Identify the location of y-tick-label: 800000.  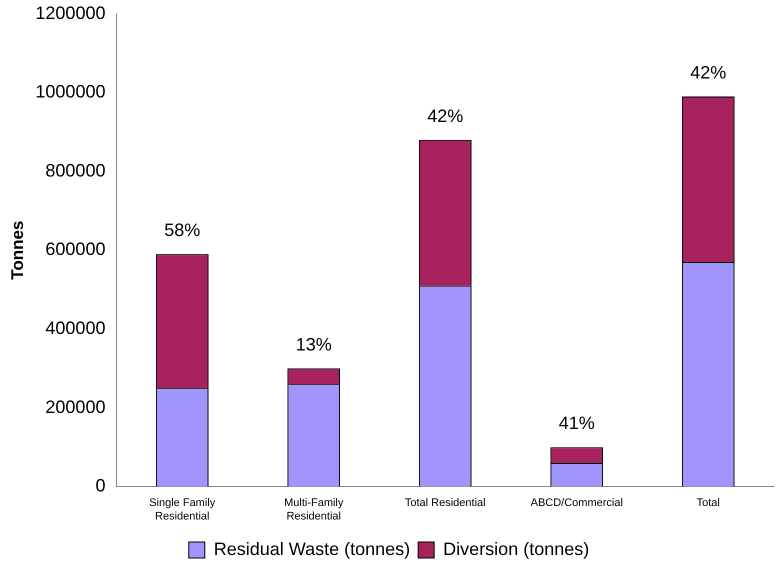
(75, 170).